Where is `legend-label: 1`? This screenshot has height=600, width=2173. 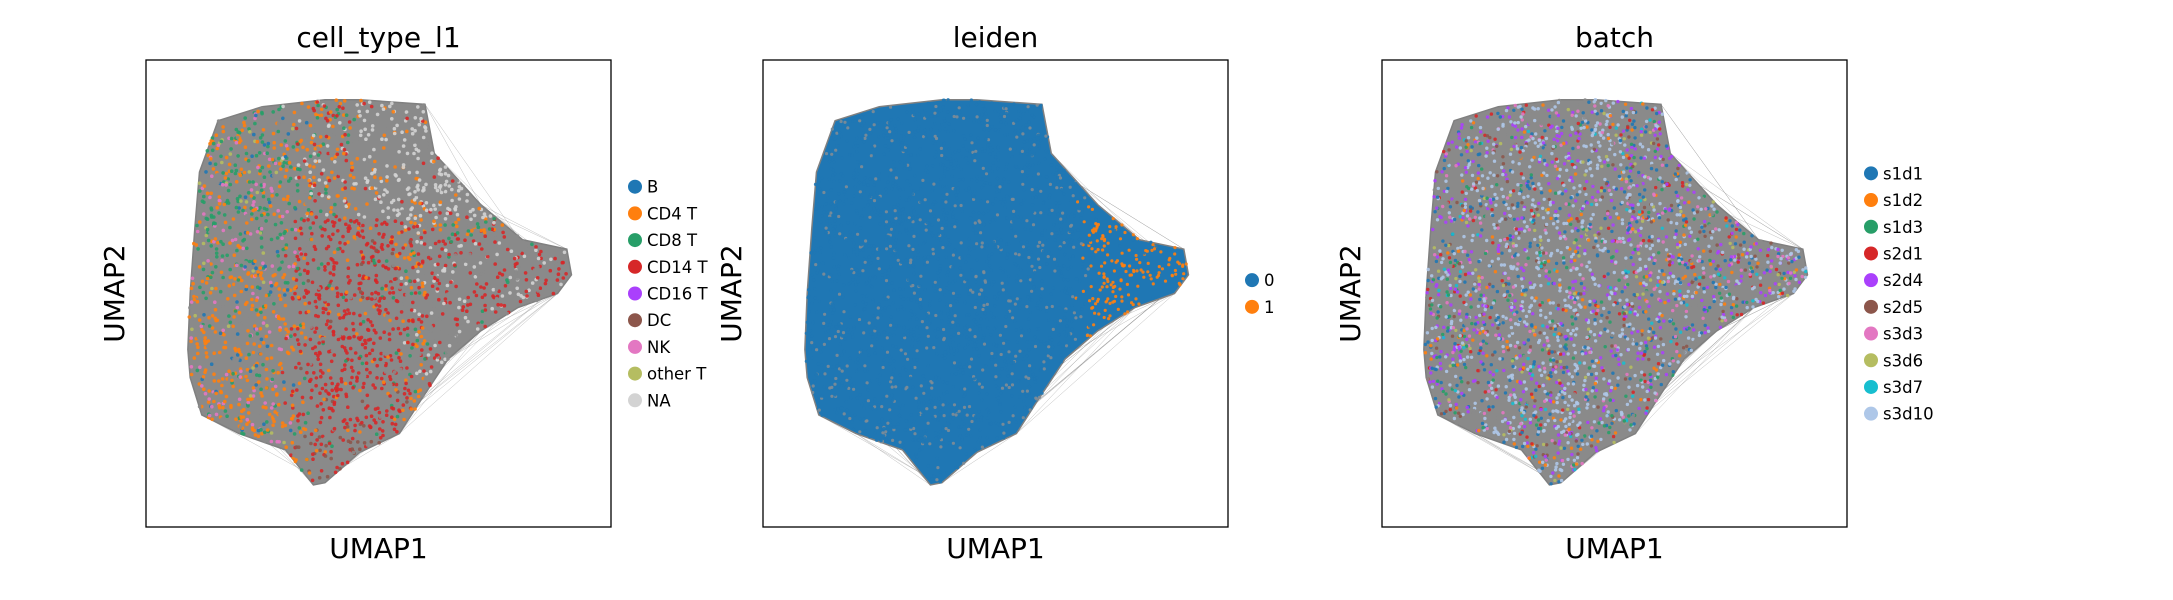
legend-label: 1 is located at coordinates (1269, 307).